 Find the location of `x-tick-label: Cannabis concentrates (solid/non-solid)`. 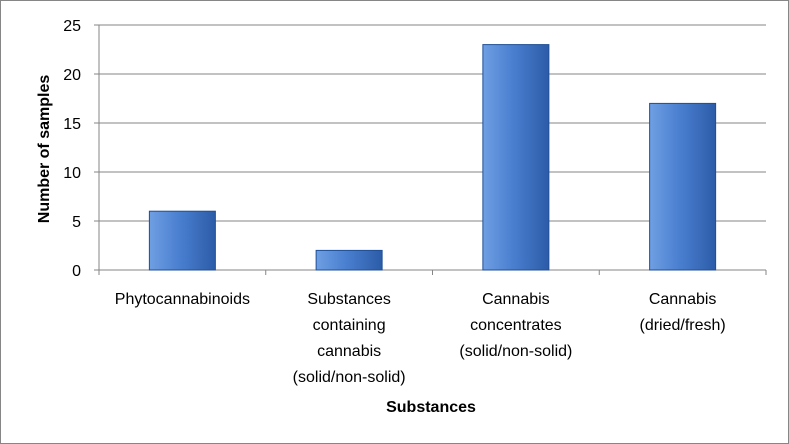

x-tick-label: Cannabis concentrates (solid/non-solid) is located at coordinates (515, 325).